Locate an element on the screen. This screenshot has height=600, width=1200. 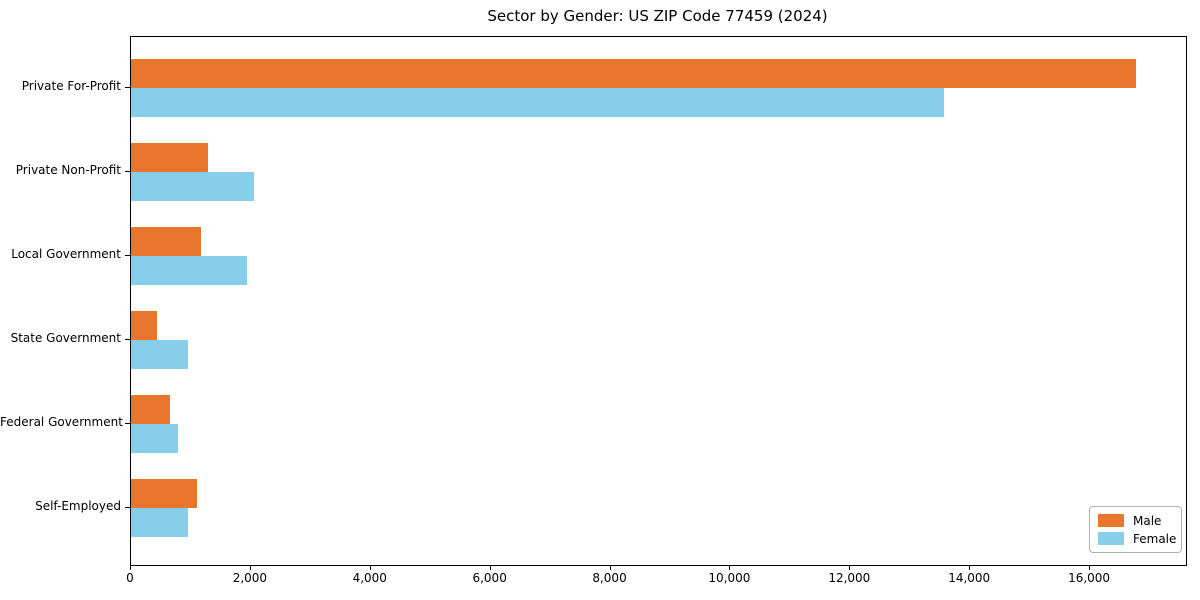
y-tick-label: Private For-Profit is located at coordinates (71, 86).